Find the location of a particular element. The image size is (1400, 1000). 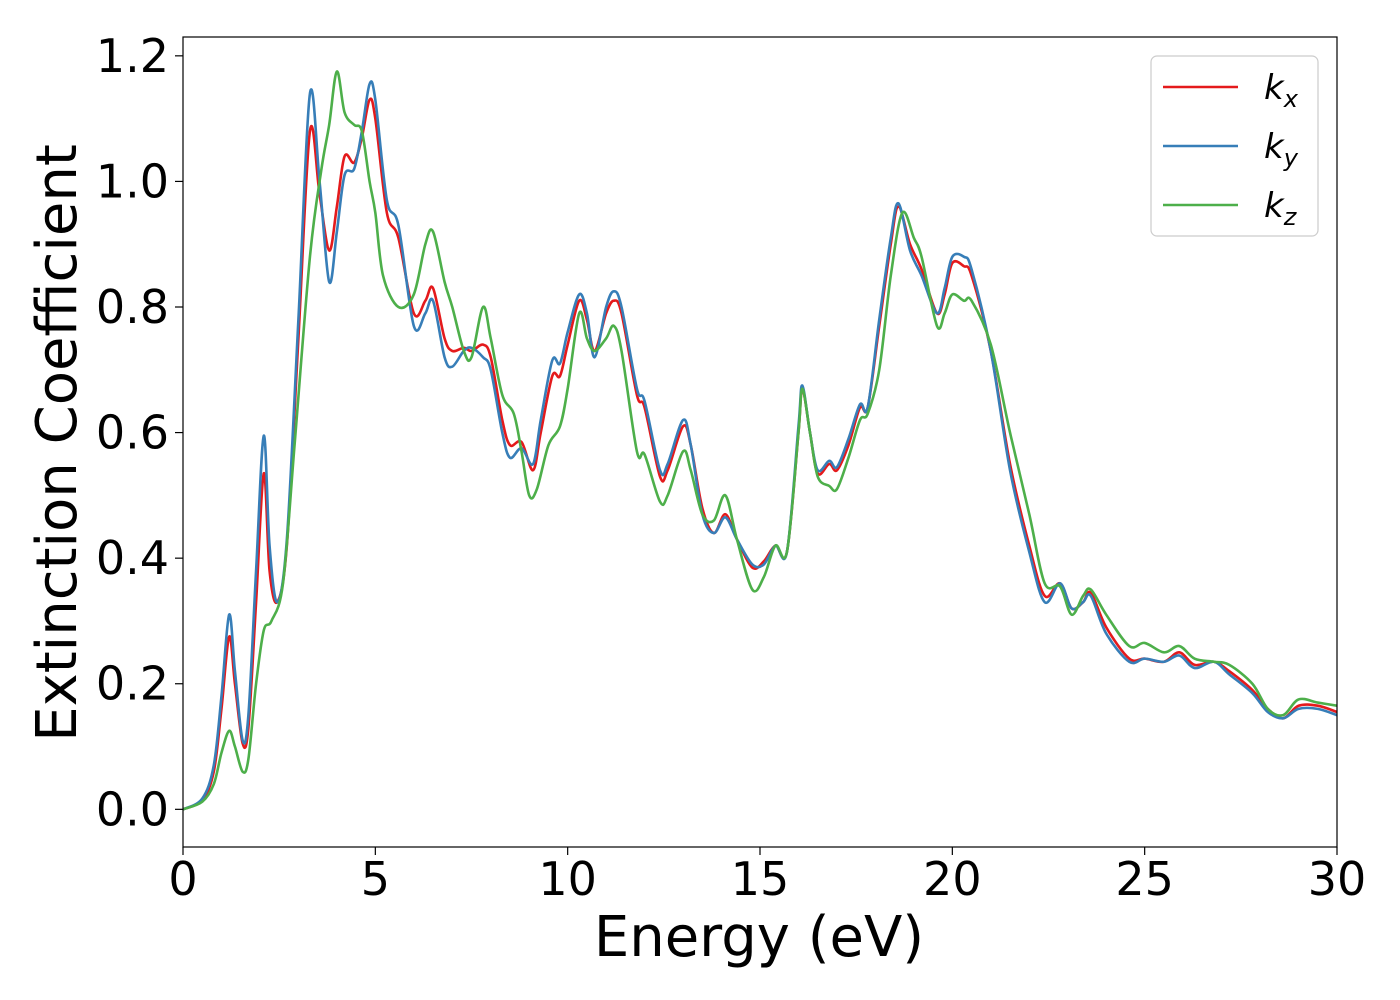

x-axis-label: Energy (eV) is located at coordinates (759, 937).